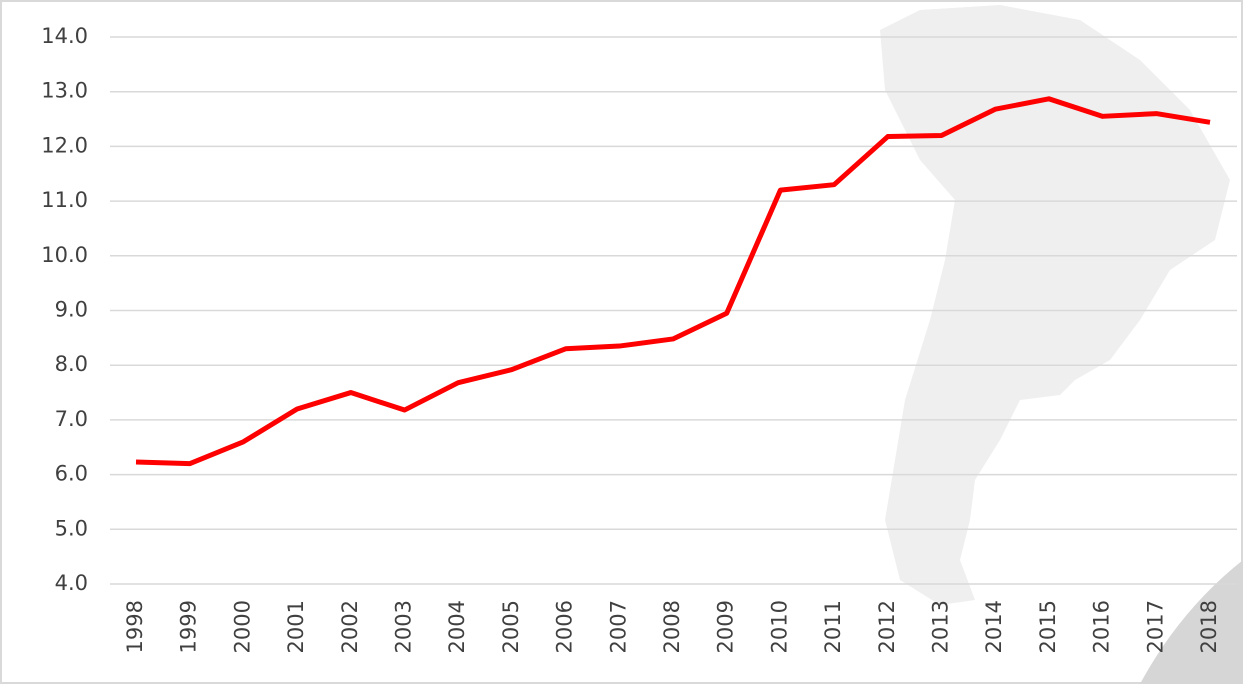 The width and height of the screenshot is (1243, 684). I want to click on x-tick-label: 1999, so click(189, 626).